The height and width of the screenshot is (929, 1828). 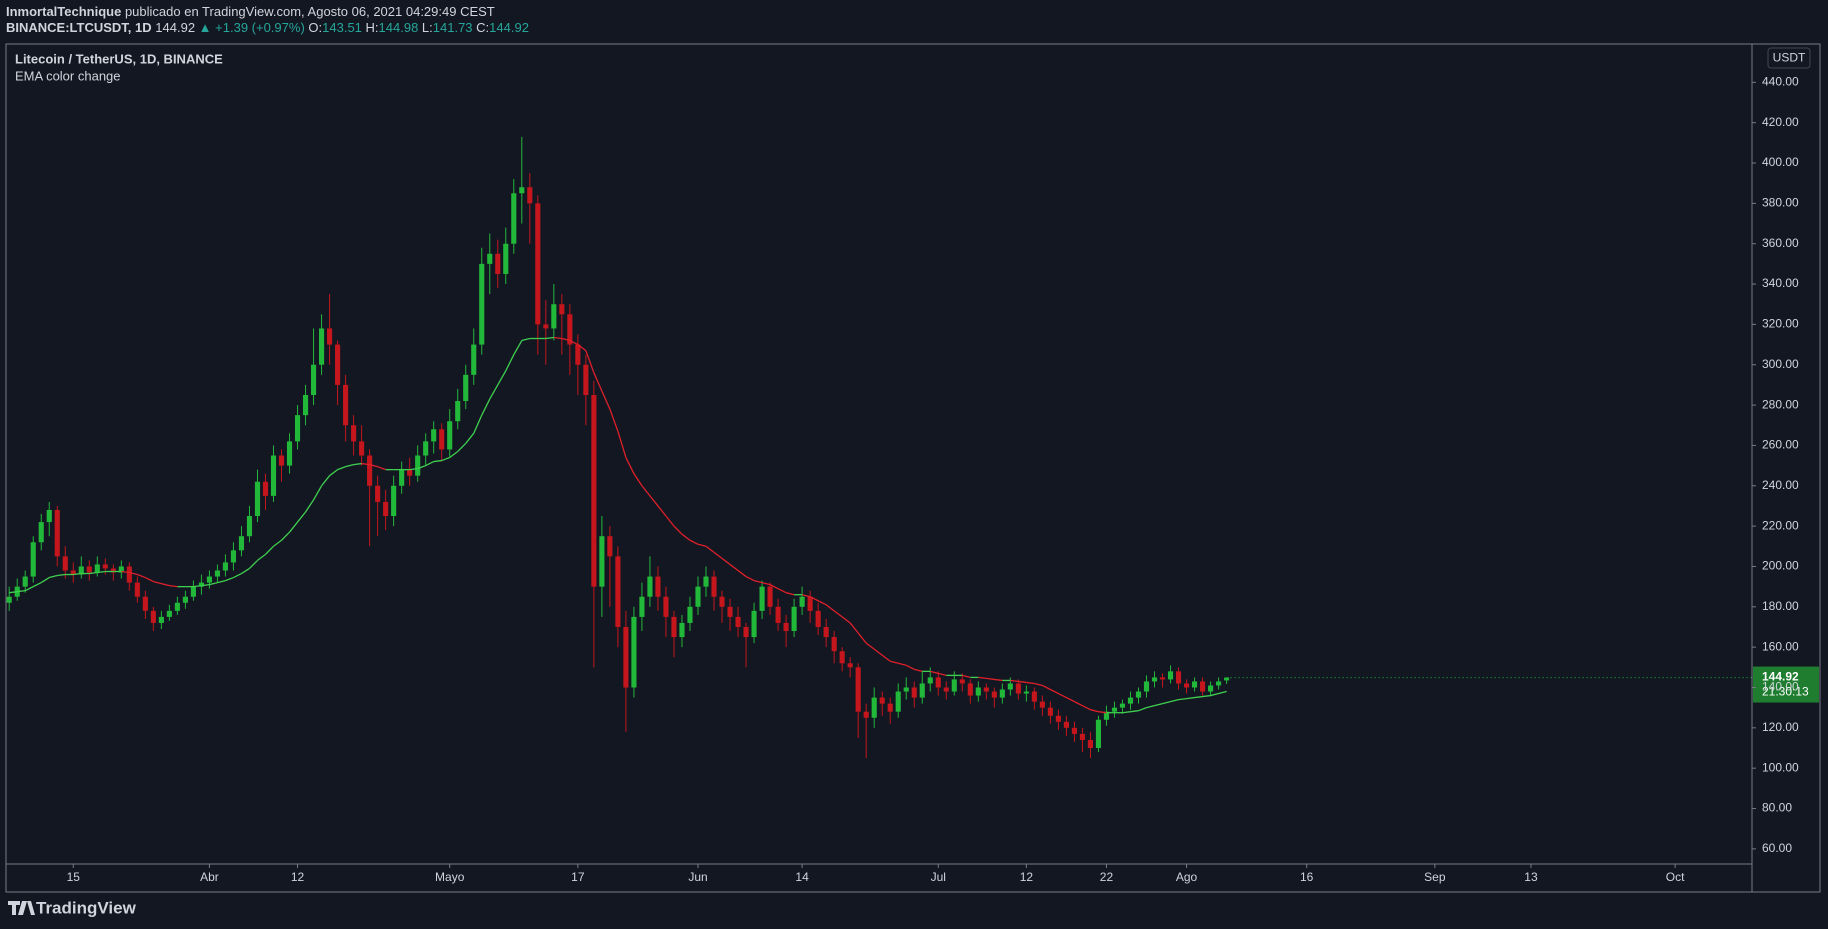 What do you see at coordinates (1786, 684) in the screenshot?
I see `price-tag-box` at bounding box center [1786, 684].